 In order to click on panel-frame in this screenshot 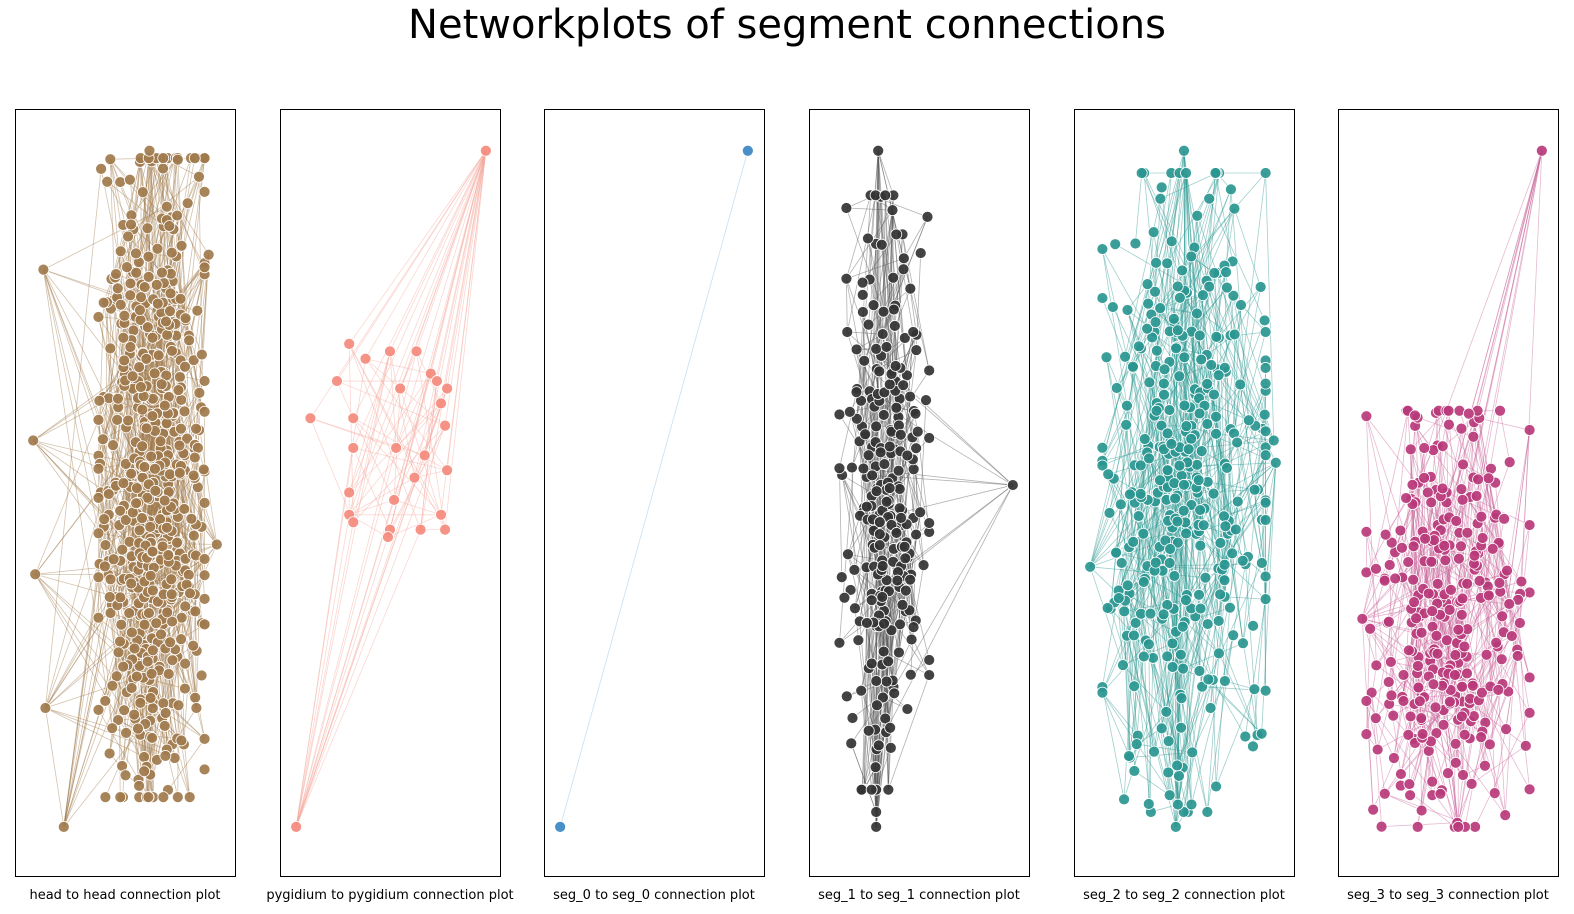, I will do `click(1448, 493)`.